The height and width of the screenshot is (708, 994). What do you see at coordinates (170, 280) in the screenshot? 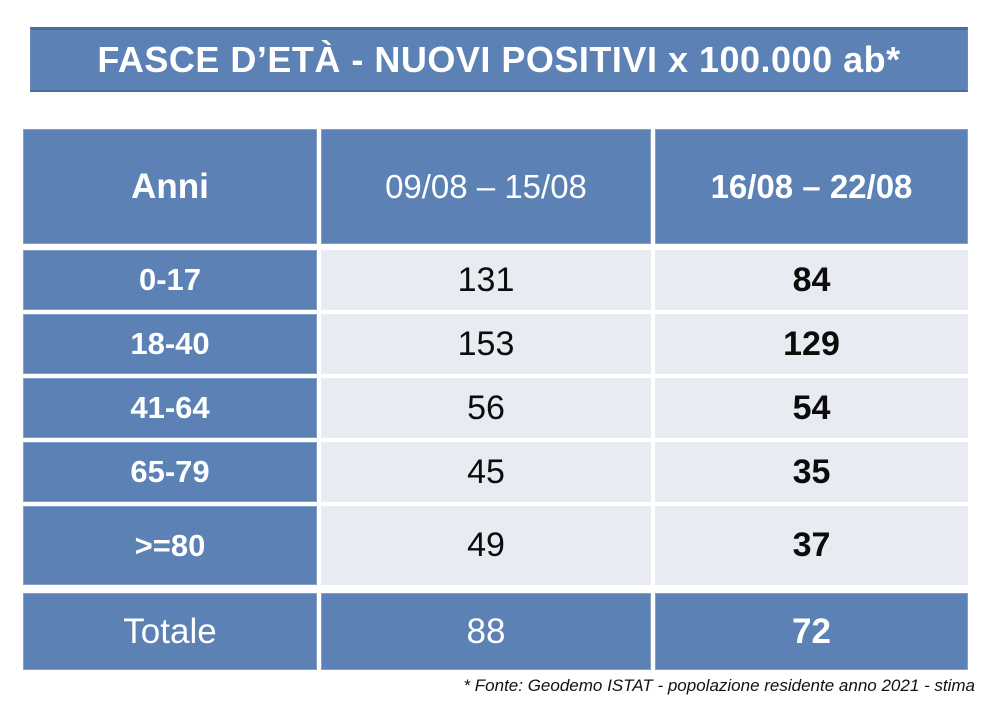
I see `age-label-cell: 0-17` at bounding box center [170, 280].